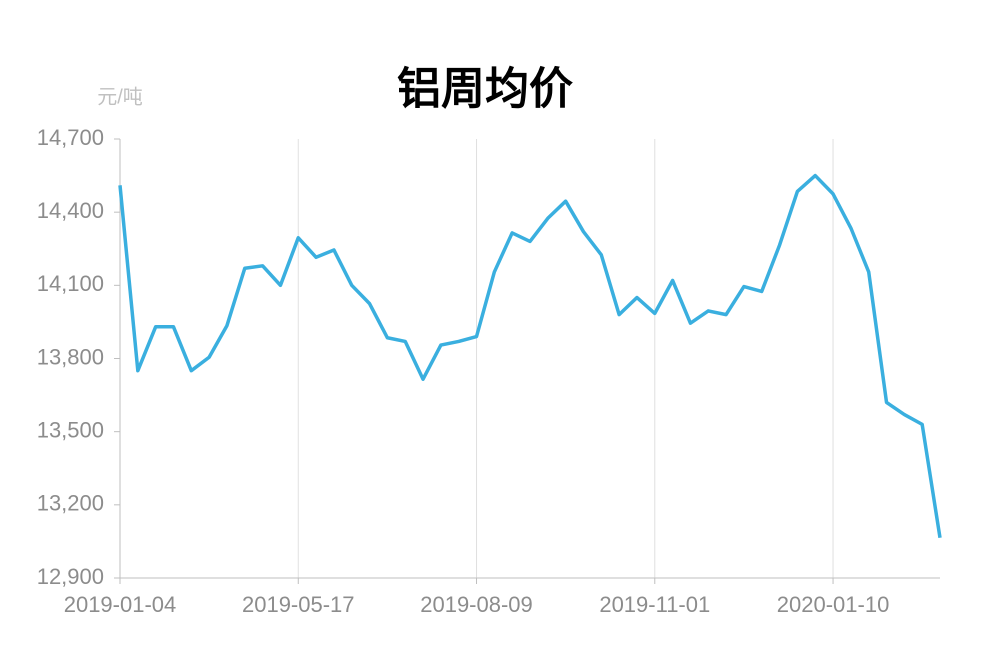  Describe the element at coordinates (70, 503) in the screenshot. I see `y-tick-label: 13,200` at that location.